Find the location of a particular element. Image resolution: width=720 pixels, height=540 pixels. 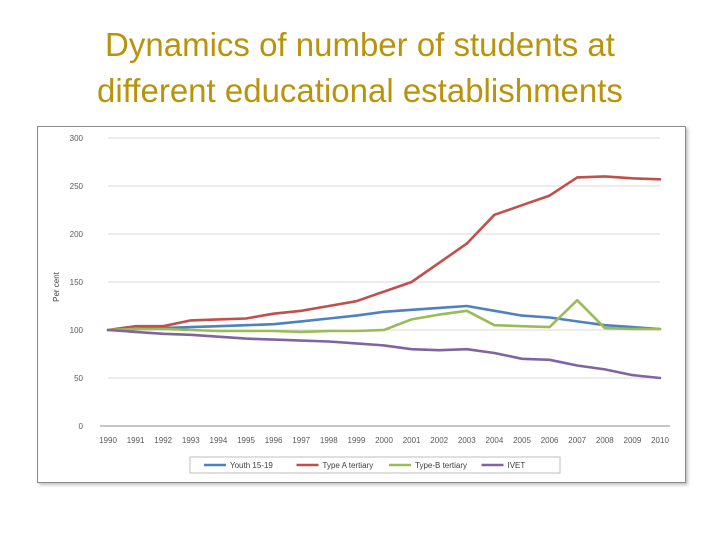

x-tick-label: 1991 is located at coordinates (136, 440).